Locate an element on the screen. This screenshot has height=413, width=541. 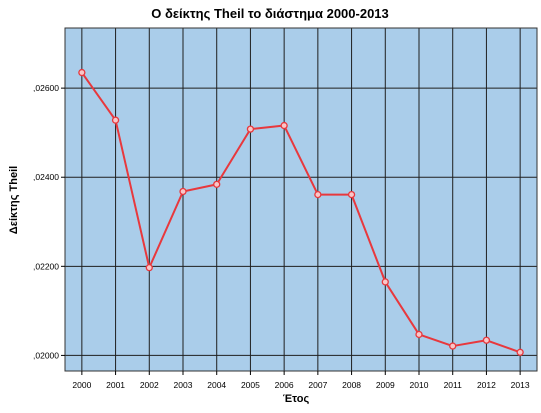
x-tick-label: 2009 is located at coordinates (385, 385).